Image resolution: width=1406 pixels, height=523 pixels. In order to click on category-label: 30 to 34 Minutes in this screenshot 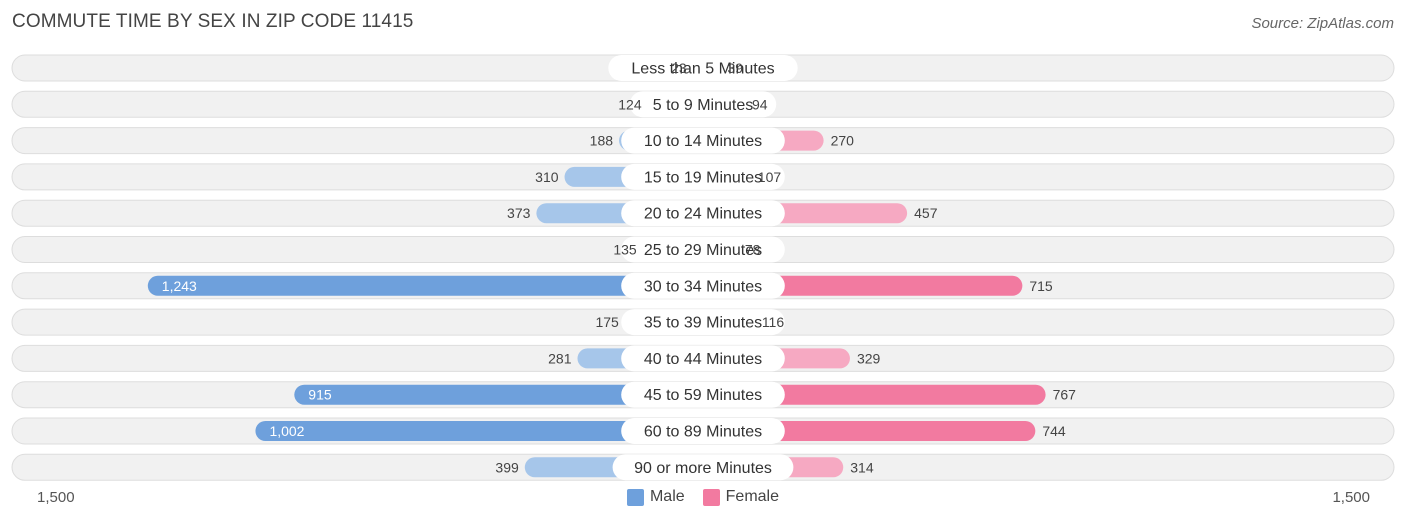, I will do `click(703, 286)`.